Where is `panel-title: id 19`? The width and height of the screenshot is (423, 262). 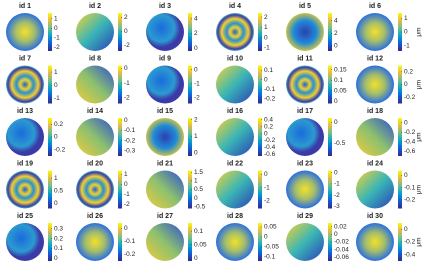 panel-title: id 19 is located at coordinates (25, 163).